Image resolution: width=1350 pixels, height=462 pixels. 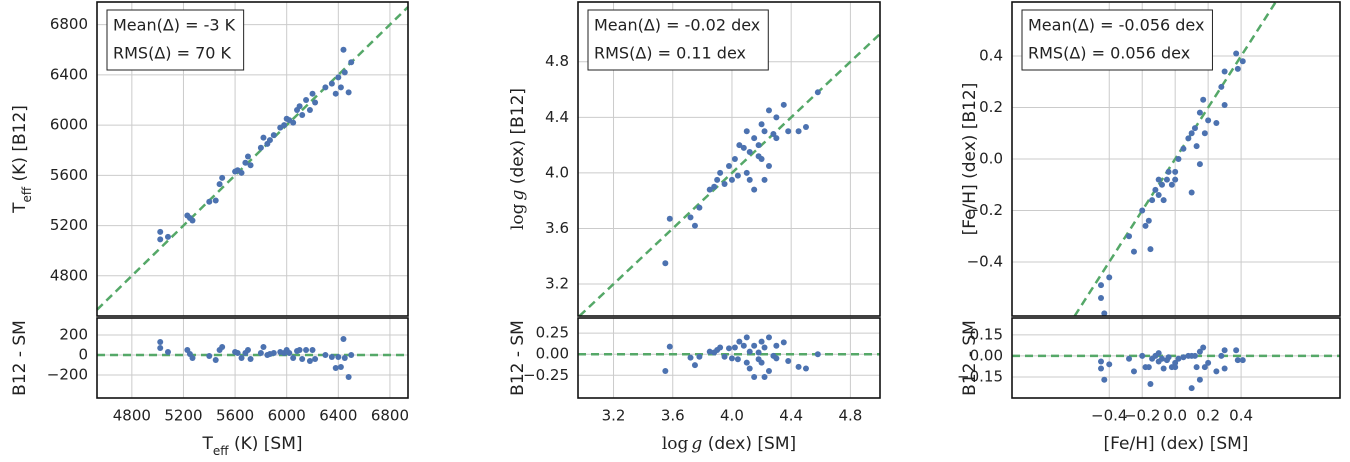 I want to click on x-tick-label: 3.2, so click(x=614, y=416).